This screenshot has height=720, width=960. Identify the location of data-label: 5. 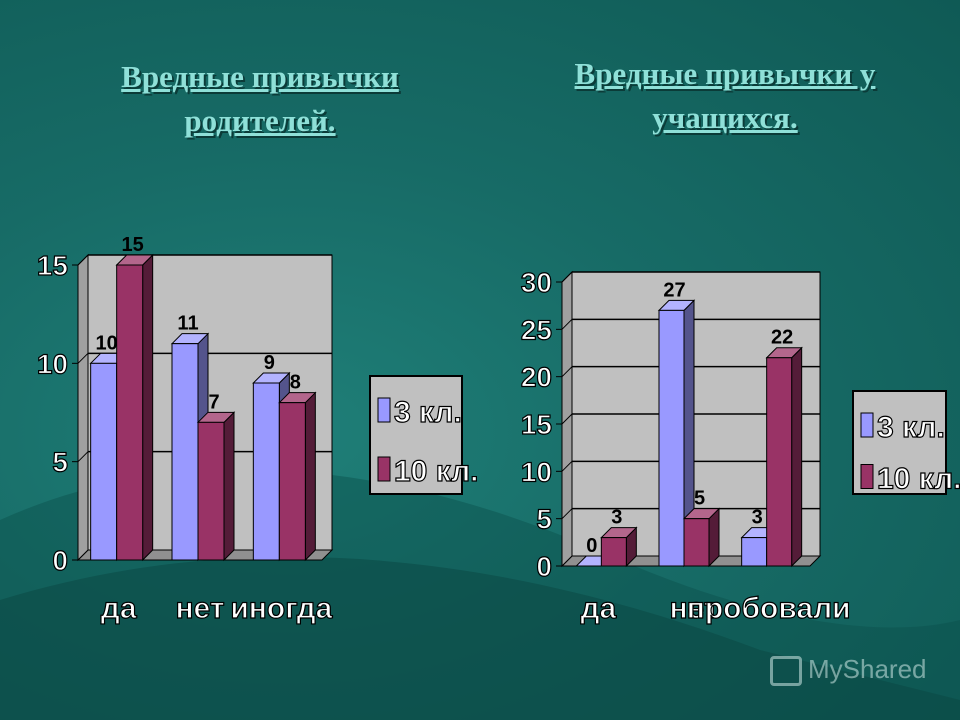
(699, 499).